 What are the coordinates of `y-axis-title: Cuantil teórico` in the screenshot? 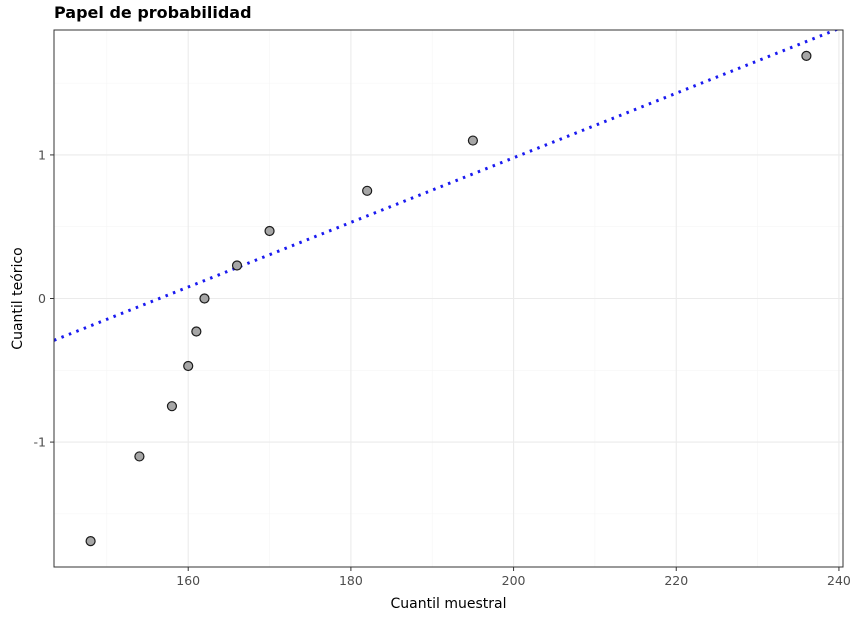 It's located at (18, 298).